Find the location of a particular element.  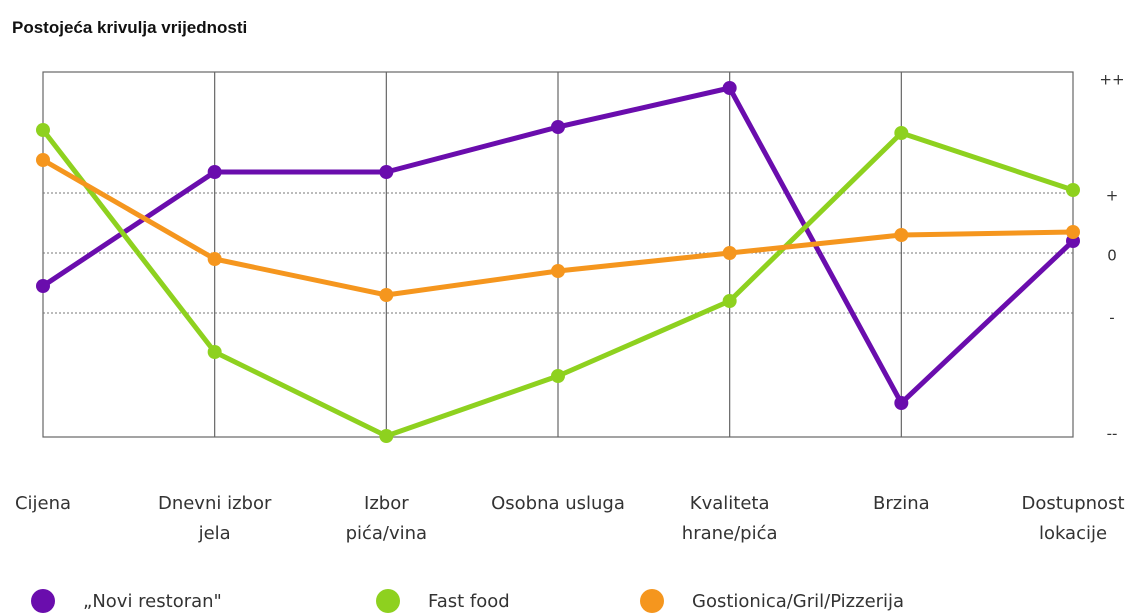

legend-label: Gostionica/Gril/Pizzerija is located at coordinates (798, 601).